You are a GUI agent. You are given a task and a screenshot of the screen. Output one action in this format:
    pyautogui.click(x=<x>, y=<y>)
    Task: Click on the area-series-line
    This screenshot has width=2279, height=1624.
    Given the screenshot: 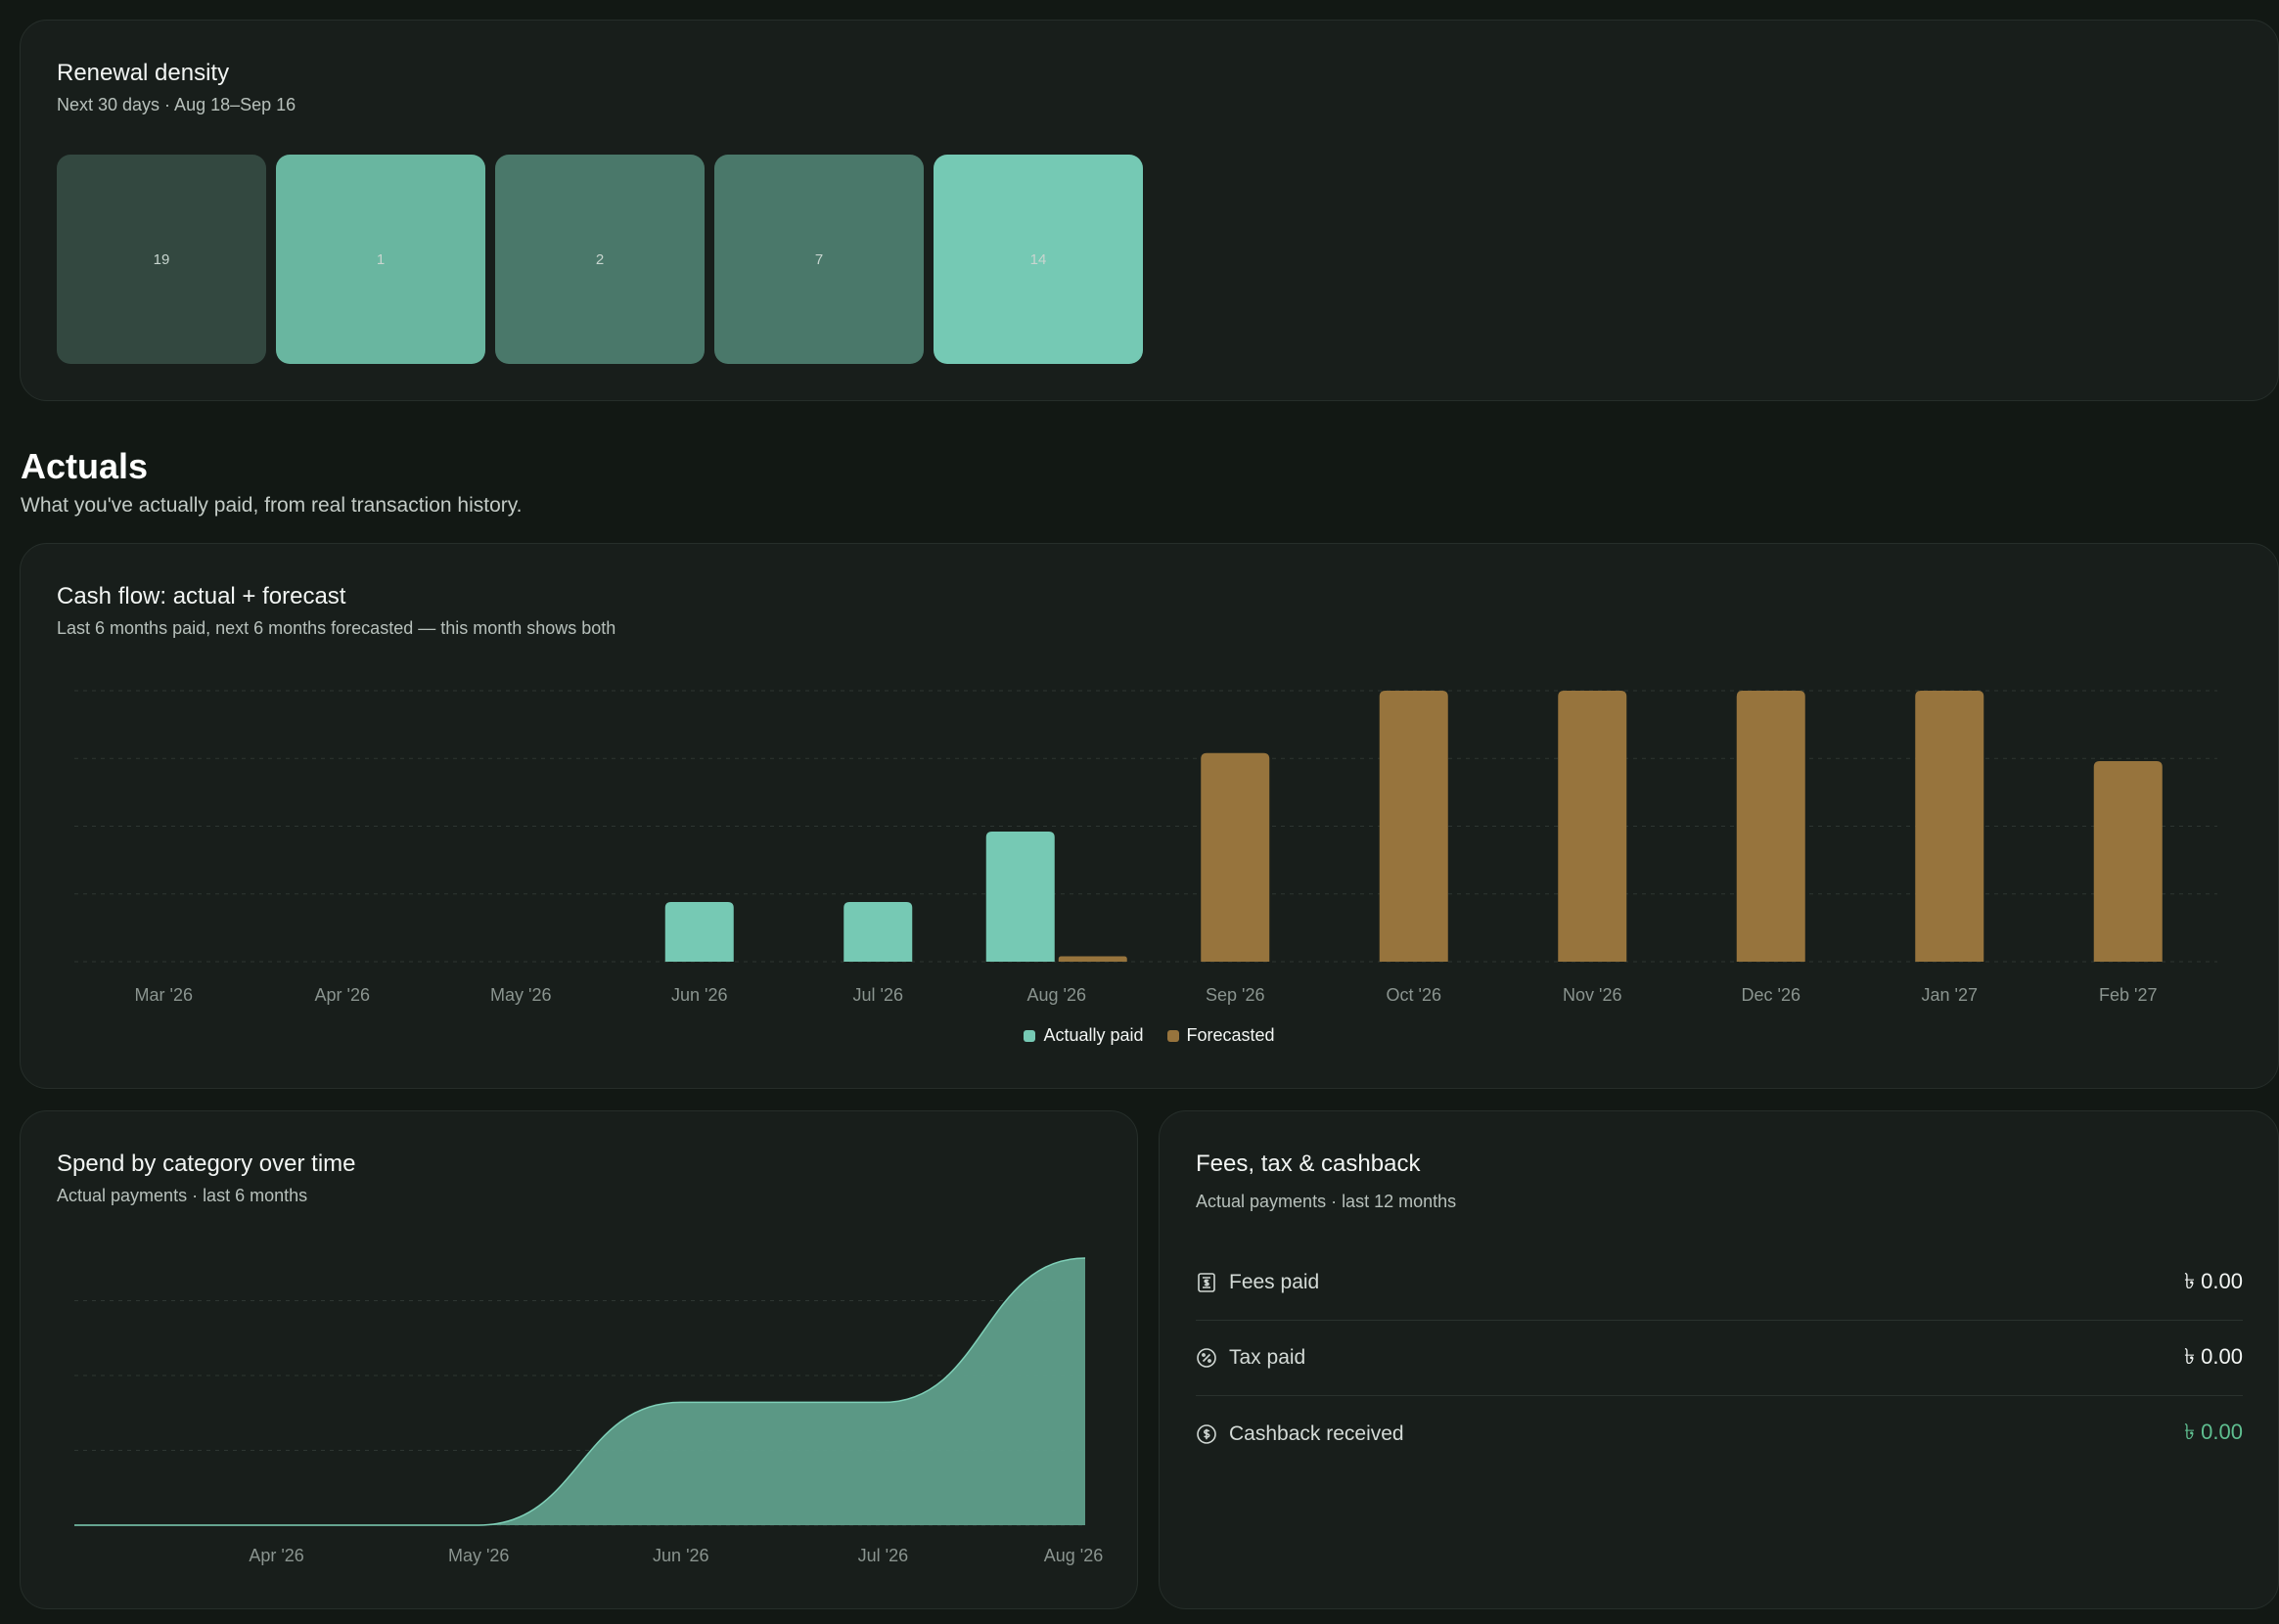 What is the action you would take?
    pyautogui.click(x=580, y=1391)
    